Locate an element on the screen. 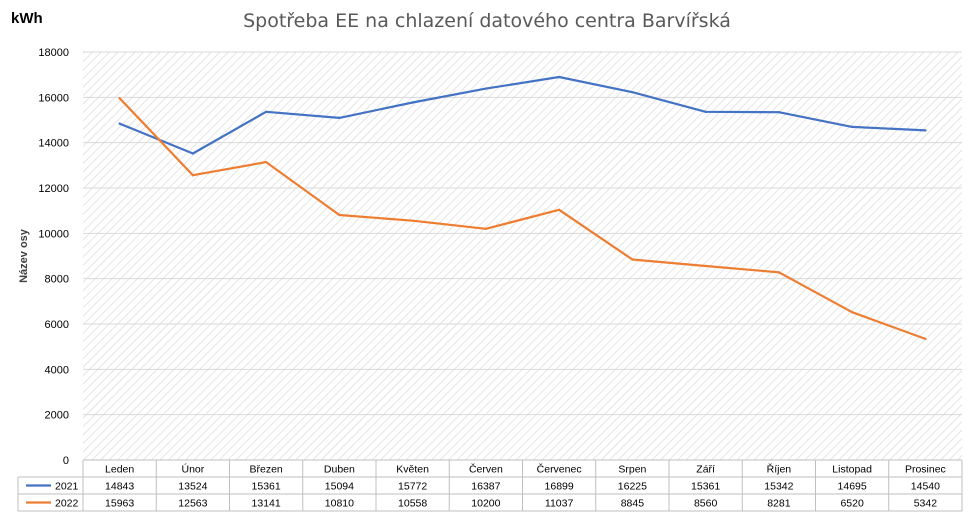 This screenshot has height=520, width=974. data-cell: 10200 is located at coordinates (485, 504).